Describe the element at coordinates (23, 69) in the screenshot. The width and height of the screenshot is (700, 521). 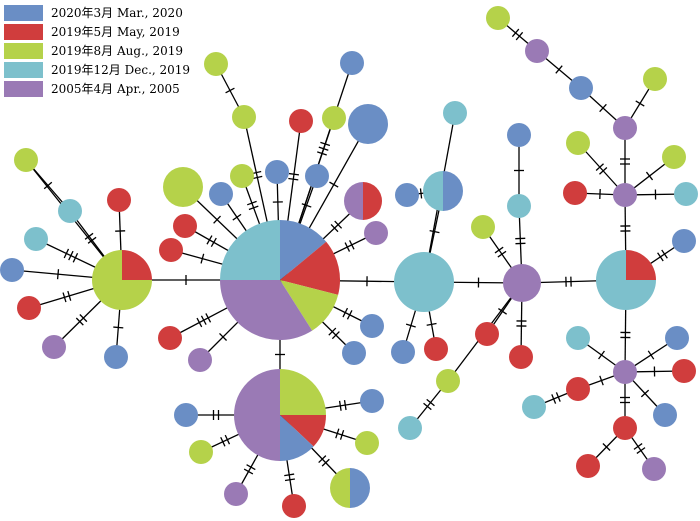
I see `legend-swatch-dec-2019` at that location.